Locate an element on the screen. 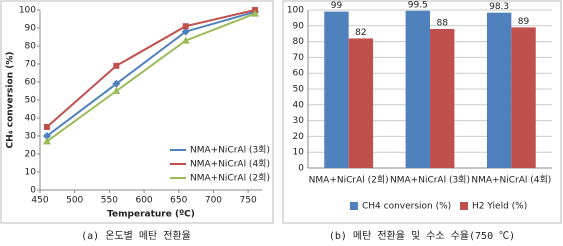 This screenshot has height=246, width=563. legend-label: NMA+NiCrAl (4회) is located at coordinates (230, 164).